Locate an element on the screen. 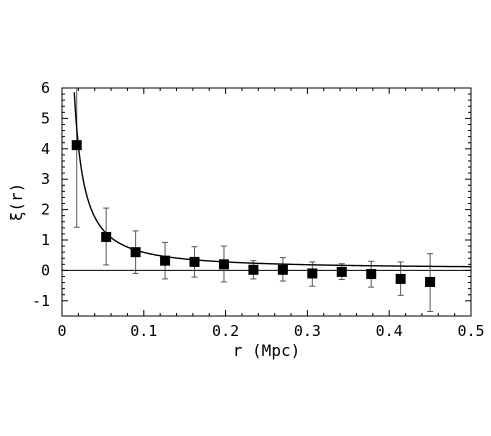 The width and height of the screenshot is (491, 436). x-tick-label: 0.2 is located at coordinates (225, 331).